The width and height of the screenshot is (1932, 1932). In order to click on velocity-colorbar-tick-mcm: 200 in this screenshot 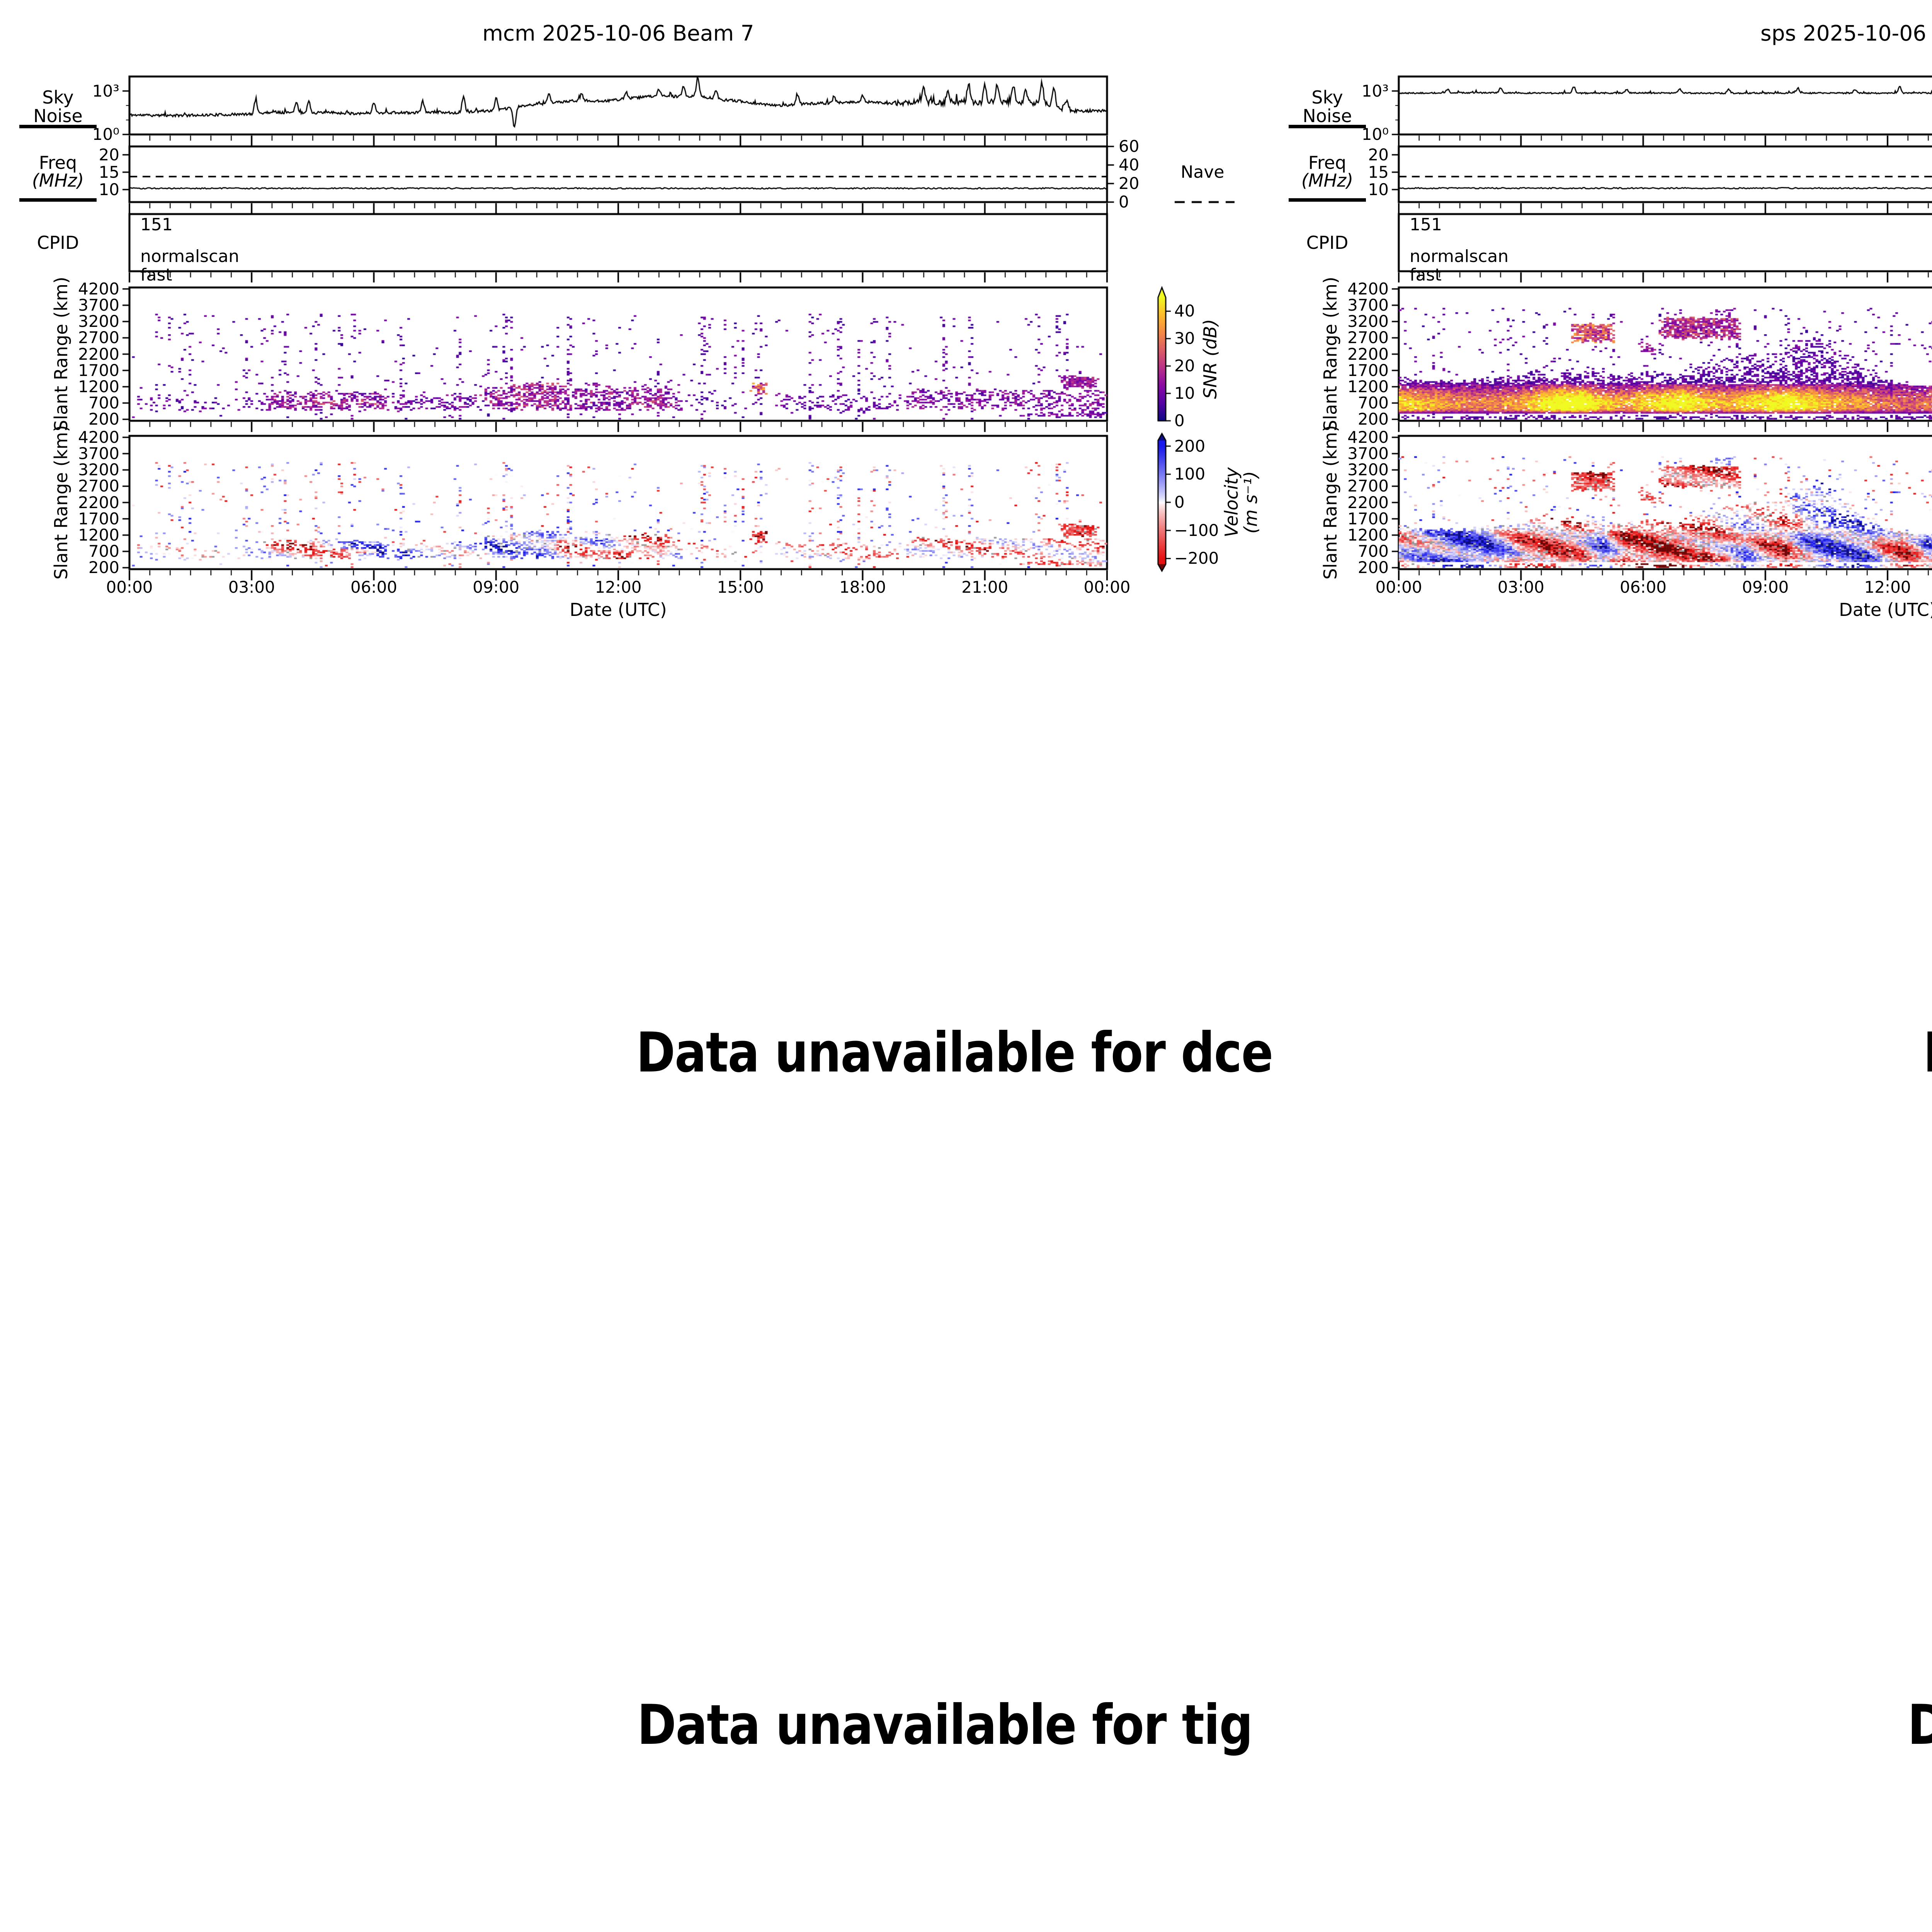, I will do `click(1190, 446)`.